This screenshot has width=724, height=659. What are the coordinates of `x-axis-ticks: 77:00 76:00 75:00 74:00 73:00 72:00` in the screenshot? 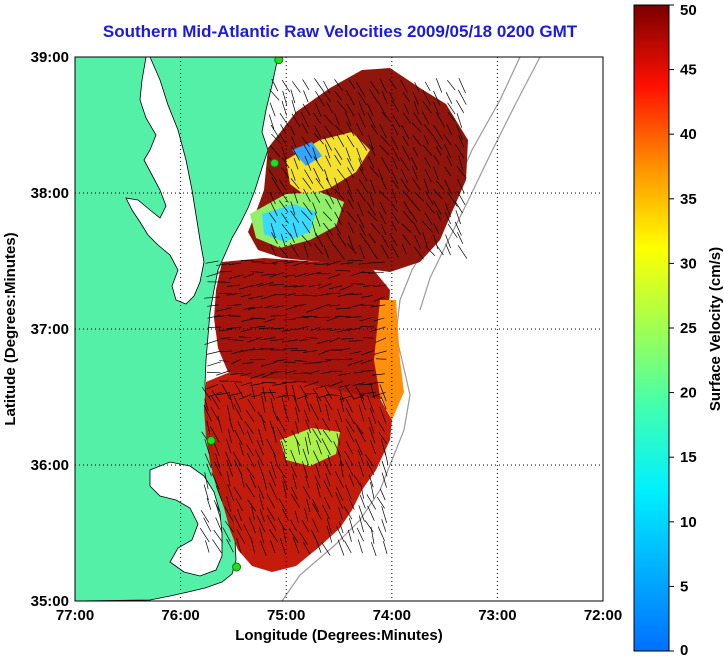 It's located at (339, 615).